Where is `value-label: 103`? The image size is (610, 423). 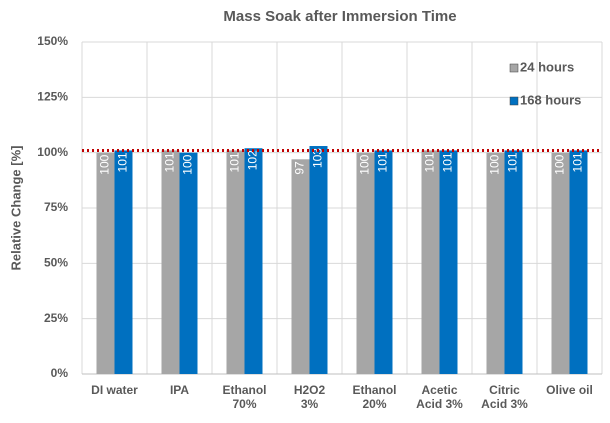 value-label: 103 is located at coordinates (318, 158).